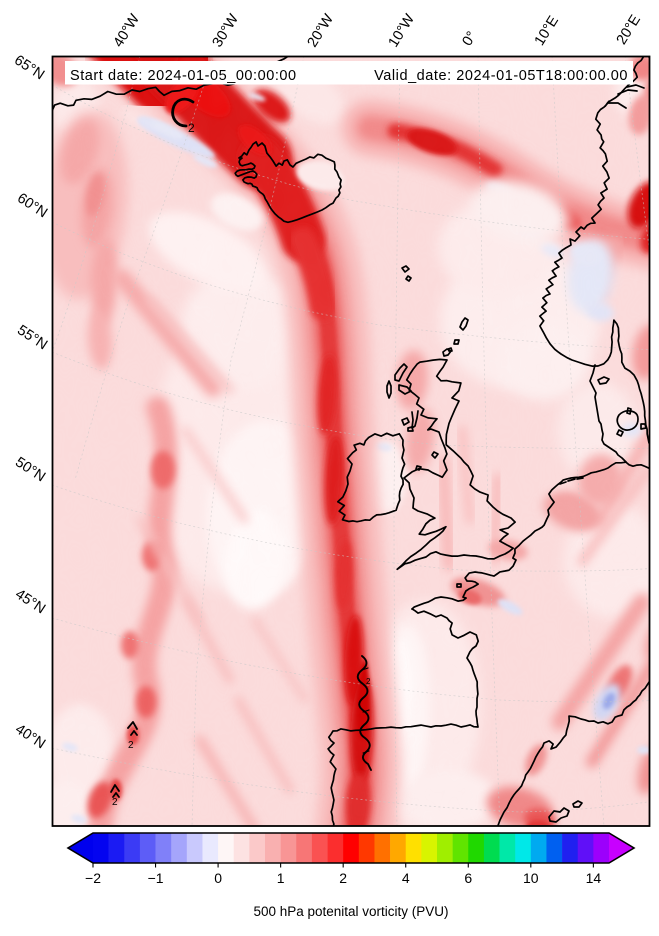 The height and width of the screenshot is (936, 659). I want to click on svg-text:500 hPa potenital vorticity (P: 500 hPa potenital vorticity (PVU), so click(350, 911).